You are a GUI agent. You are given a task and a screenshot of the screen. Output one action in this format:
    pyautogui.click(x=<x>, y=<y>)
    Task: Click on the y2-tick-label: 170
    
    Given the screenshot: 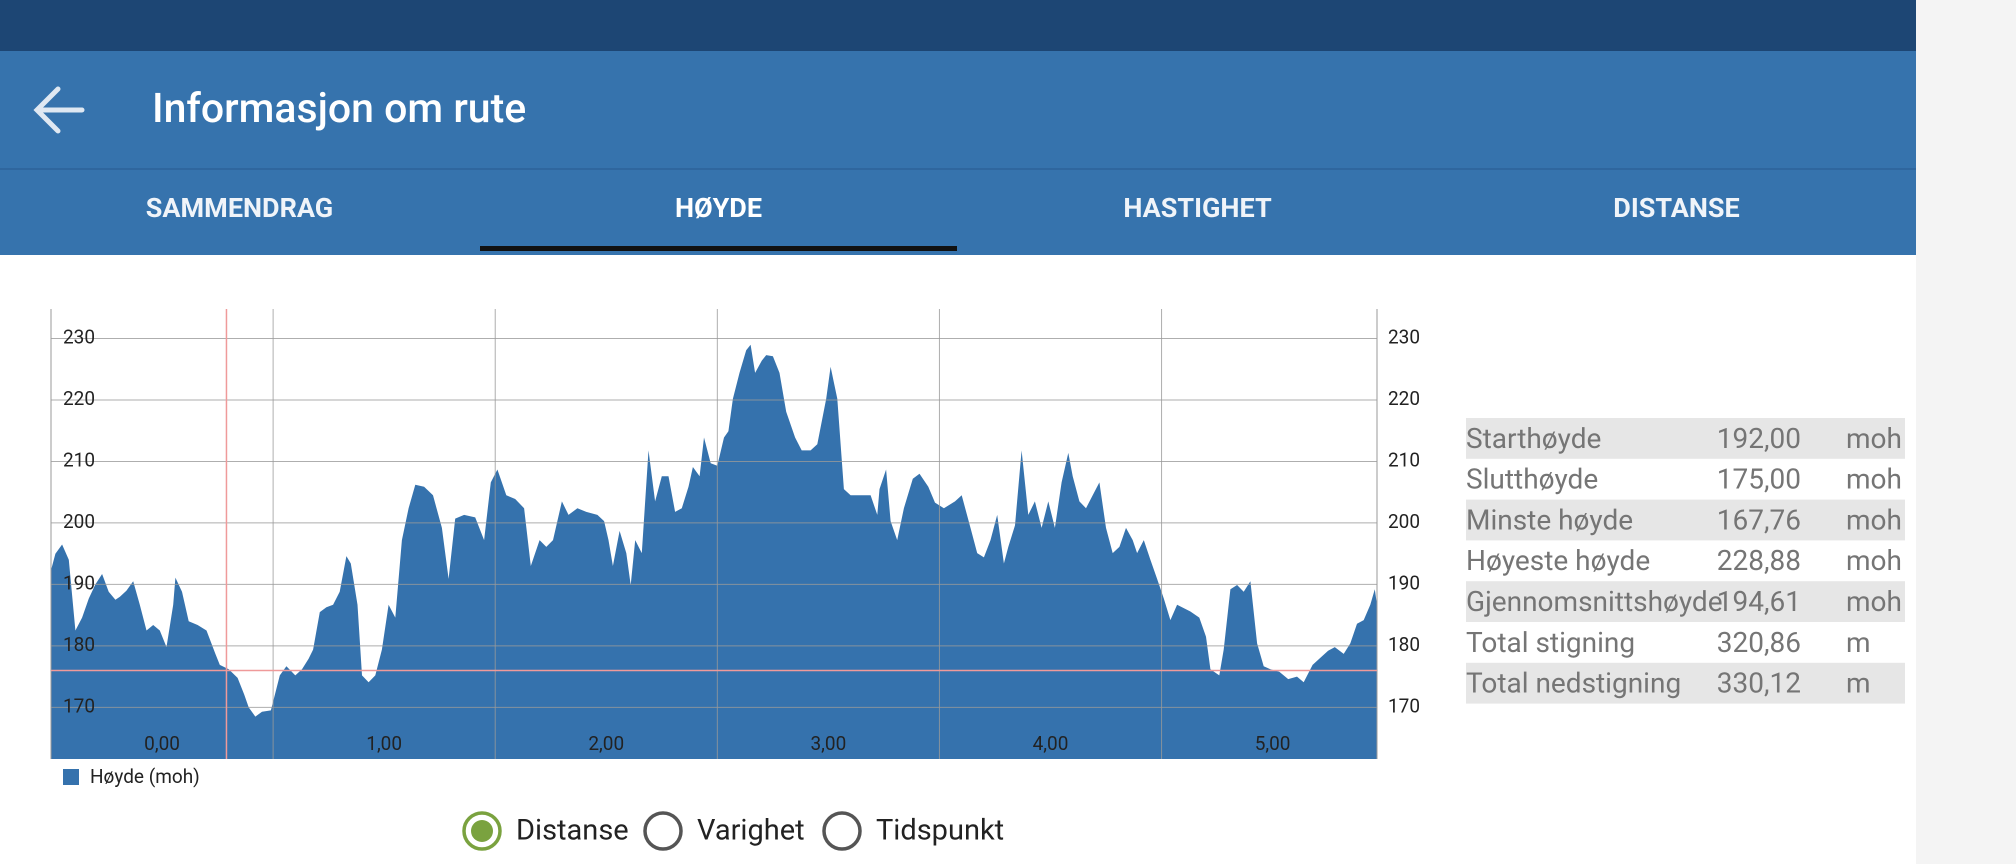 What is the action you would take?
    pyautogui.click(x=1404, y=705)
    